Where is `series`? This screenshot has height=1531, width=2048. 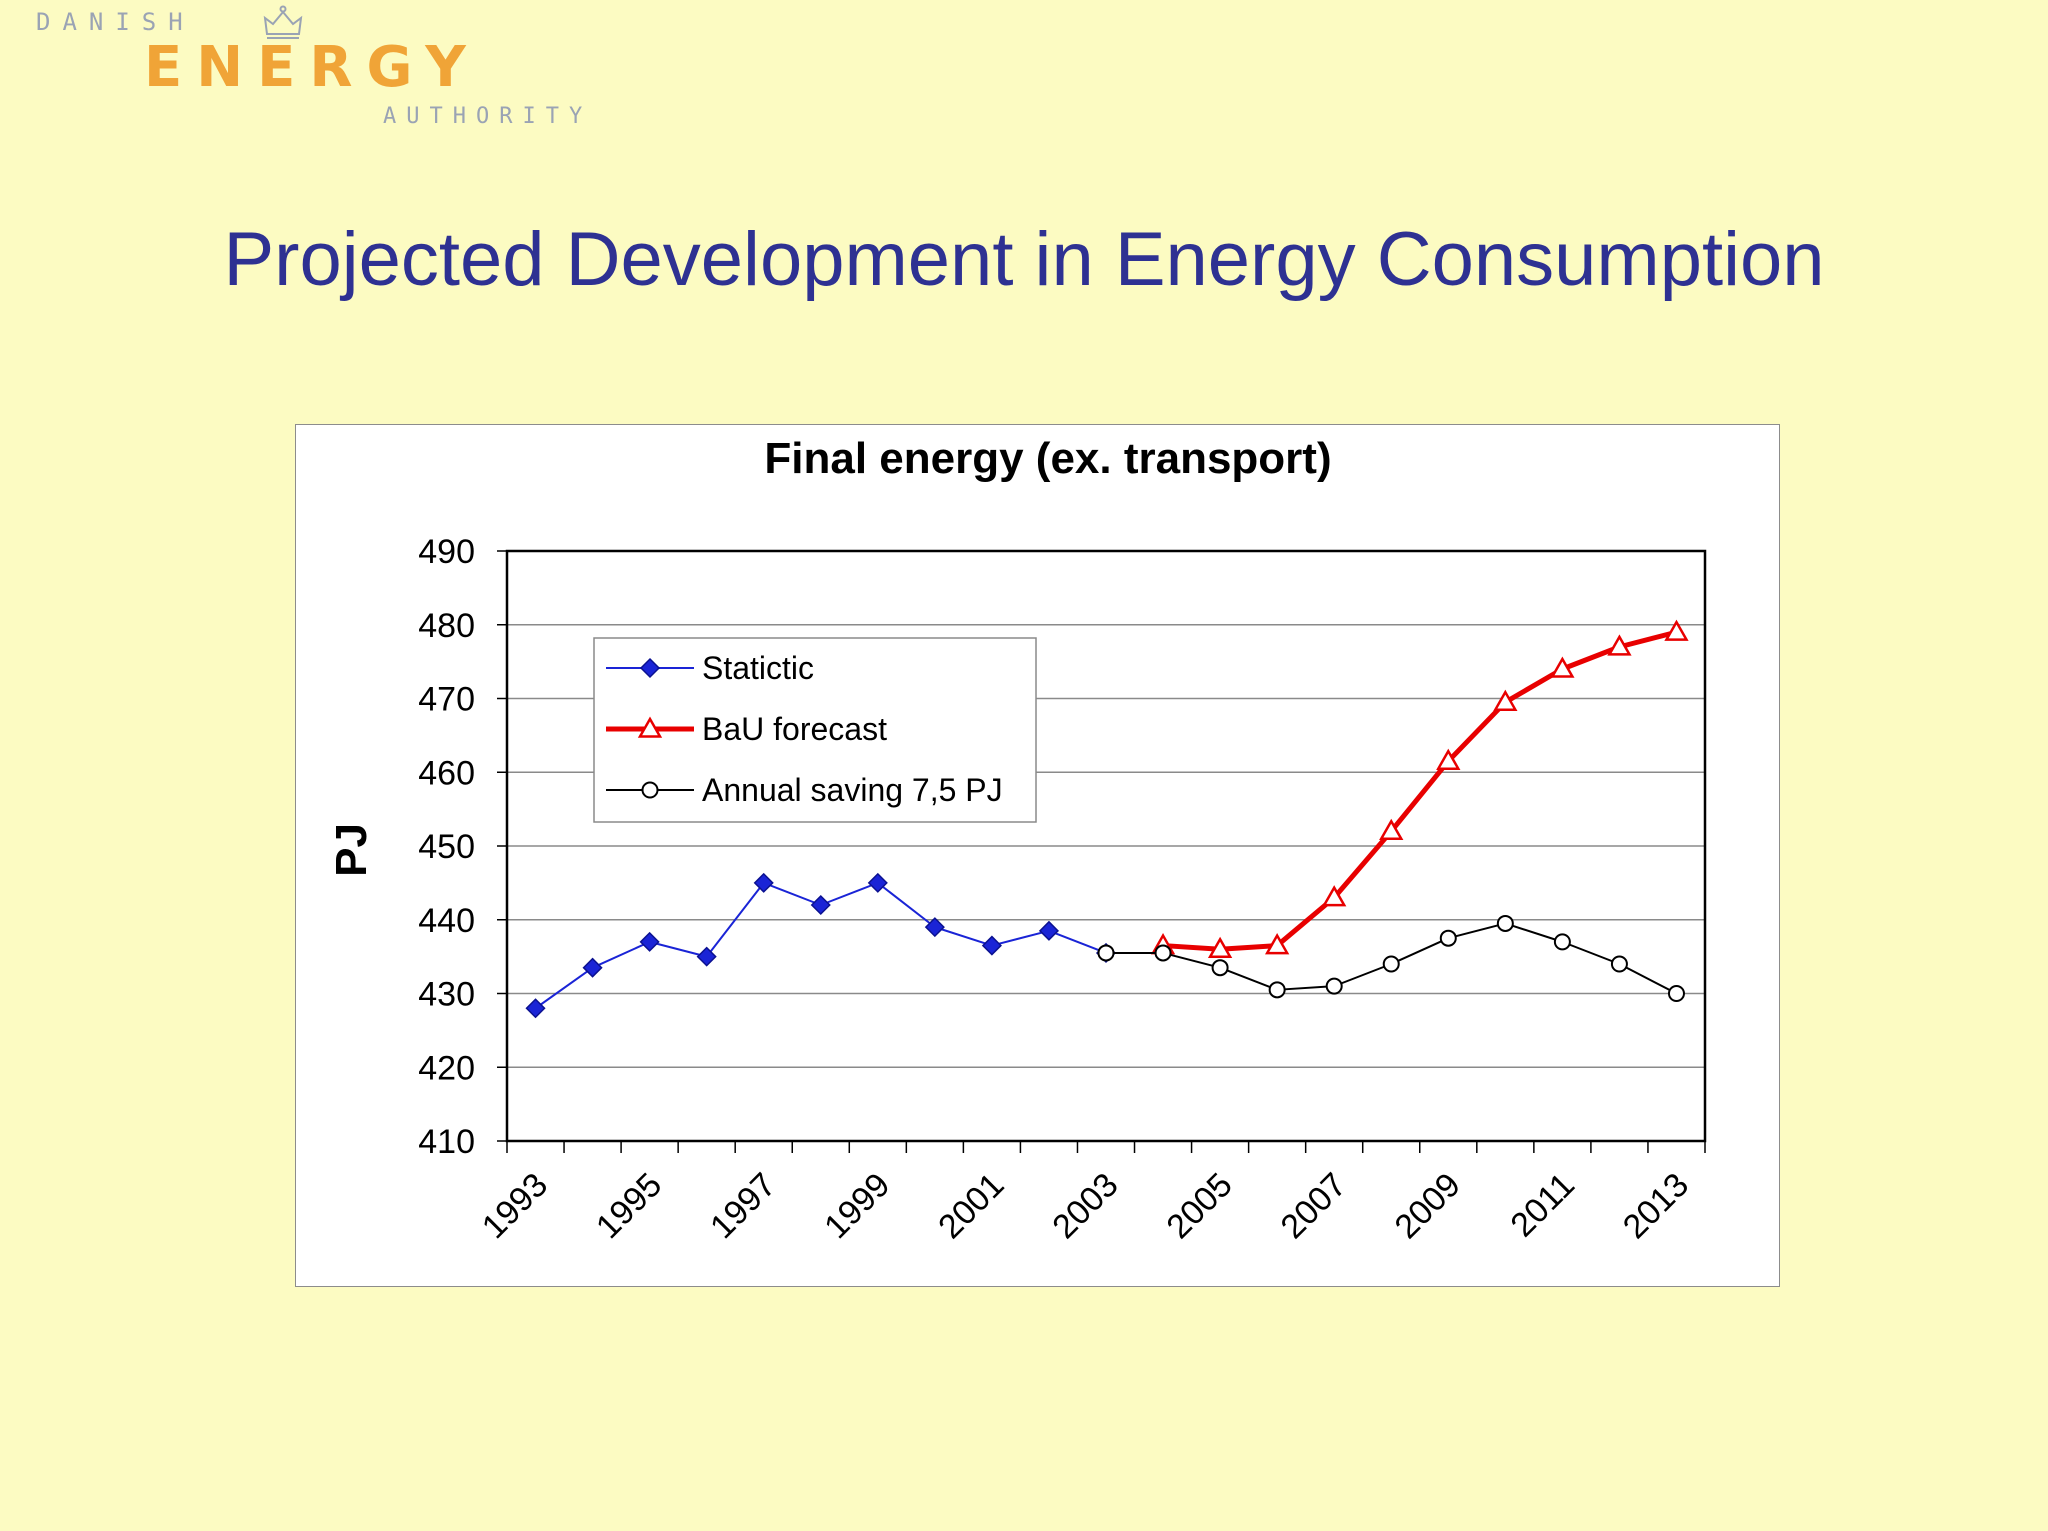 series is located at coordinates (1107, 819).